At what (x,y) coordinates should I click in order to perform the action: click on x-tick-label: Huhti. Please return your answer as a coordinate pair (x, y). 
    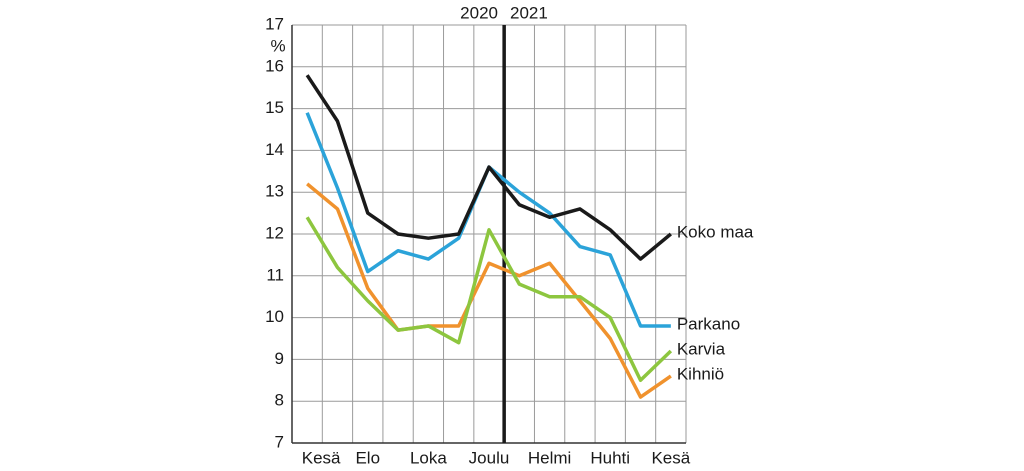
    Looking at the image, I should click on (610, 457).